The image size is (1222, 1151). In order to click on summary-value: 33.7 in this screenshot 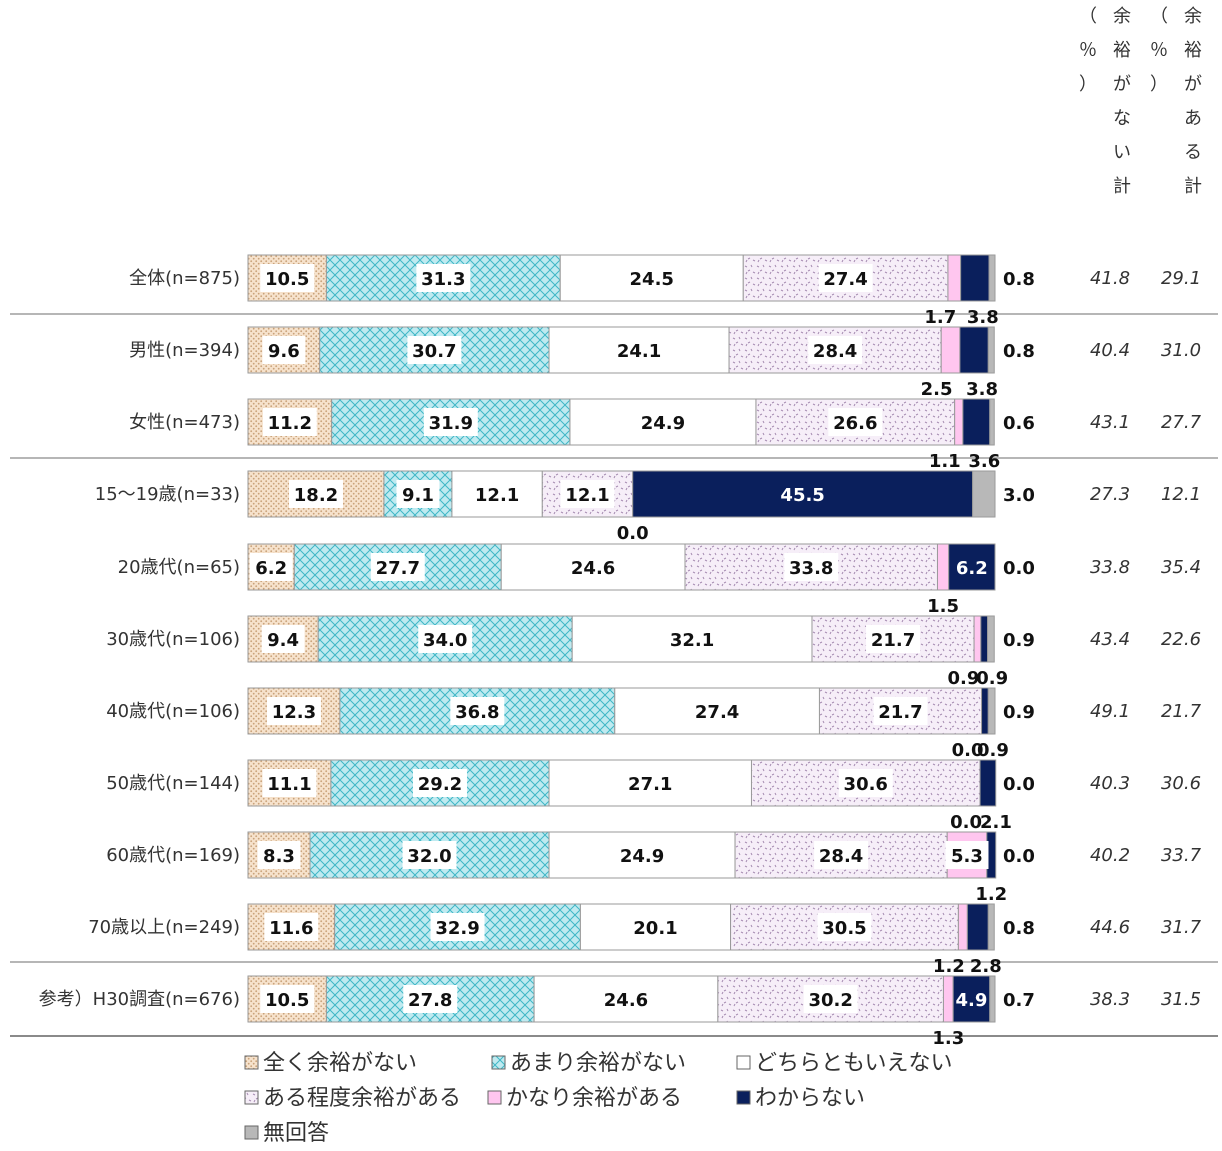, I will do `click(1181, 855)`.